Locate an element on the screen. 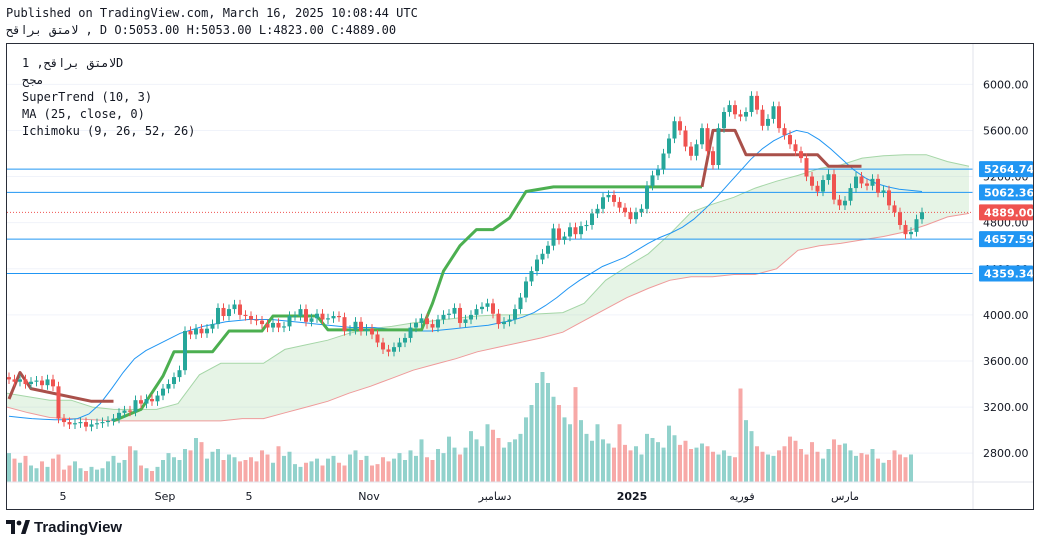 The width and height of the screenshot is (1044, 546). legend-ichimoku: Ichimoku (9, 26, 52, 26) is located at coordinates (109, 131).